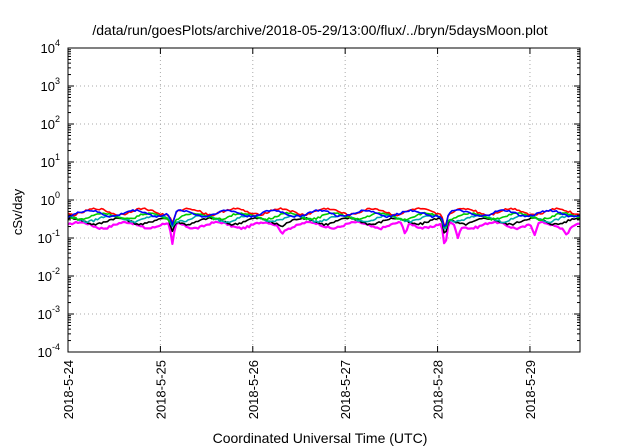 This screenshot has width=640, height=448. Describe the element at coordinates (17, 211) in the screenshot. I see `y-axis-label: cSv/day` at that location.